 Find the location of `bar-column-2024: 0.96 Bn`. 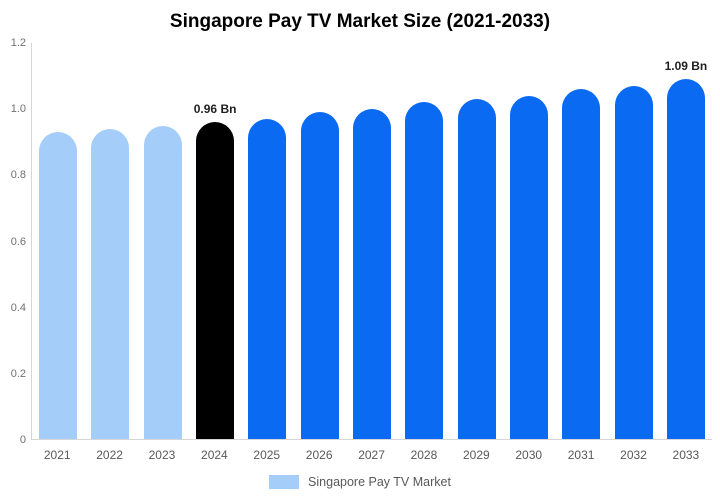

bar-column-2024: 0.96 Bn is located at coordinates (215, 241).